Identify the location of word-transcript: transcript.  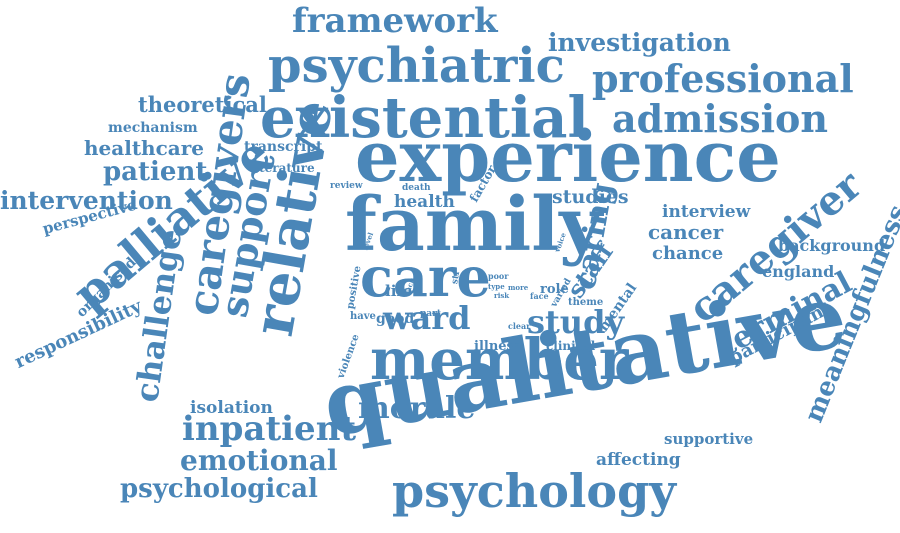
(283, 147).